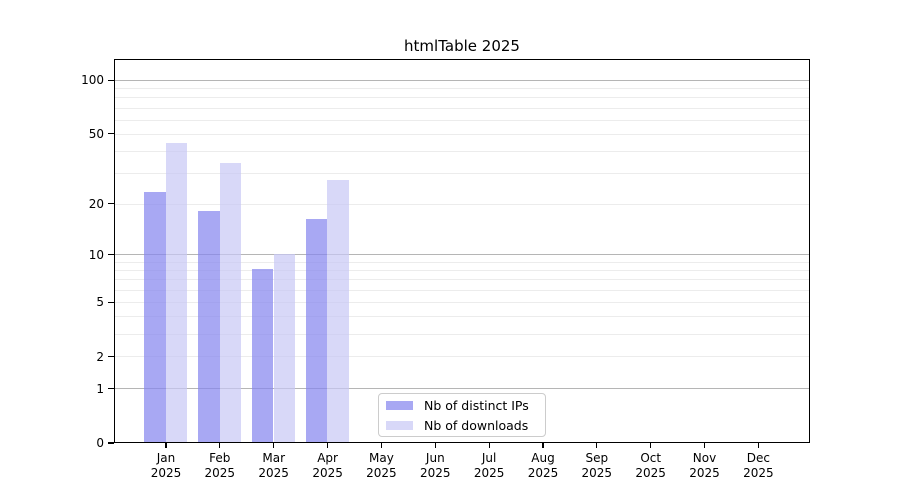 The height and width of the screenshot is (500, 900). Describe the element at coordinates (92, 80) in the screenshot. I see `y-tick-label: 100` at that location.